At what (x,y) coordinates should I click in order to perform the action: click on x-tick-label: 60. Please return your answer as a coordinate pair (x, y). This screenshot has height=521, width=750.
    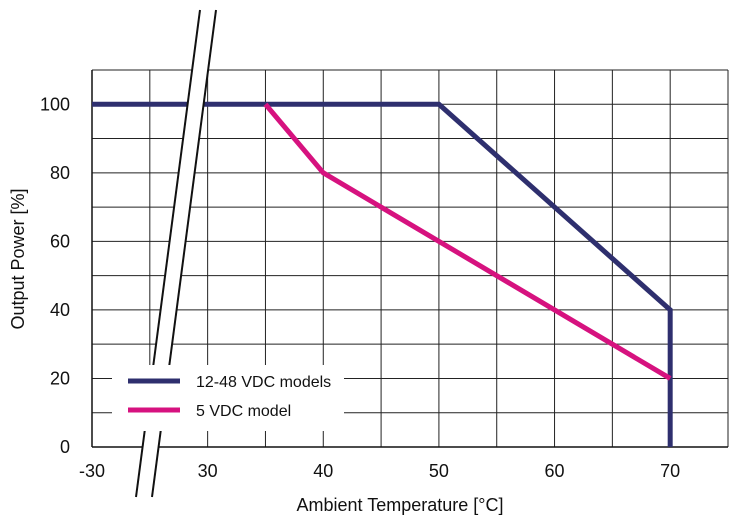
    Looking at the image, I should click on (555, 471).